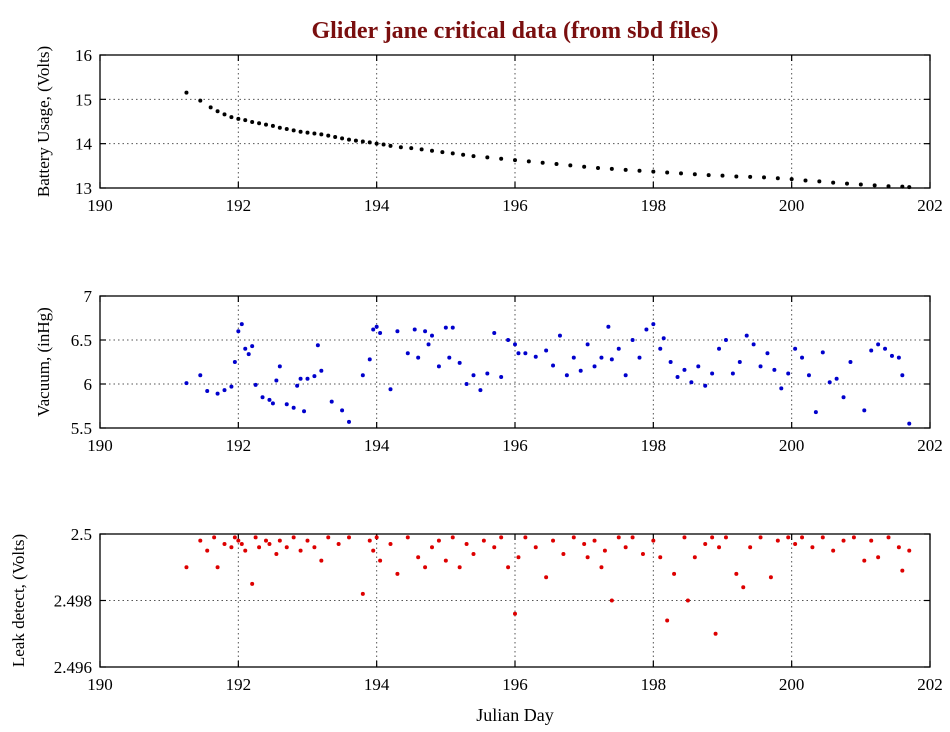 The image size is (950, 732). I want to click on x-tick-label: 194, so click(377, 205).